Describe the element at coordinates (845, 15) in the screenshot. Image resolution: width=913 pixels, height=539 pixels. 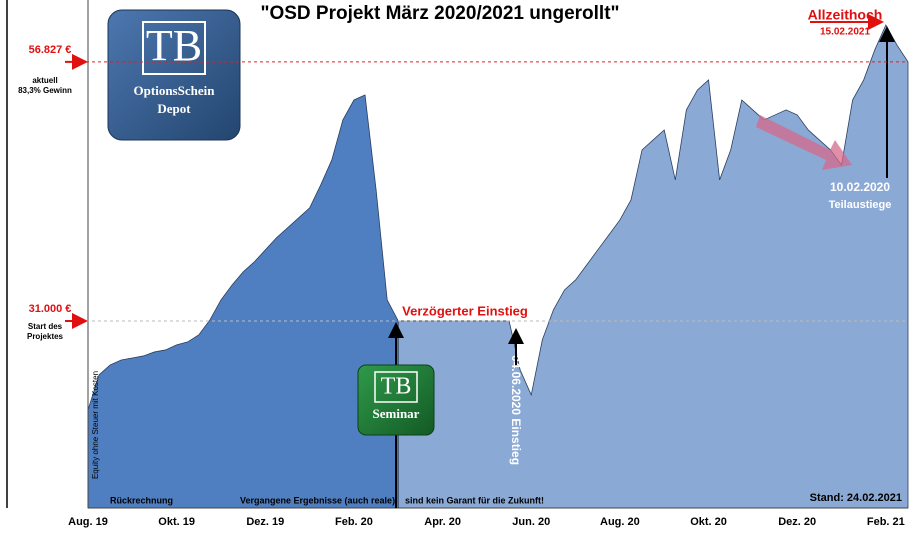
I see `annotation: Allzeithoch` at that location.